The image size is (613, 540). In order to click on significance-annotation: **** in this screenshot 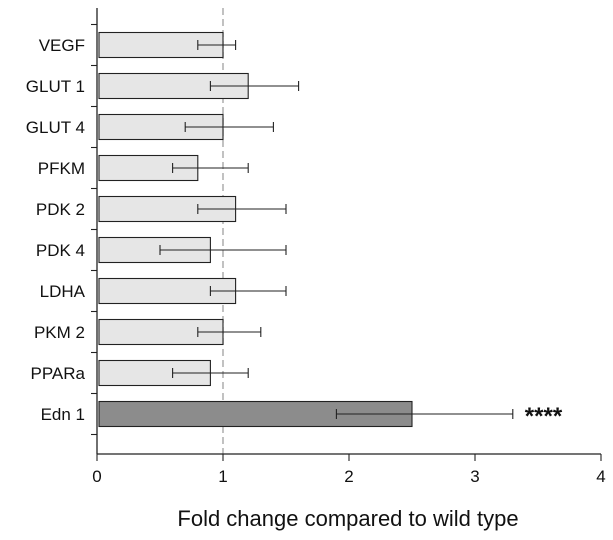, I will do `click(544, 416)`.